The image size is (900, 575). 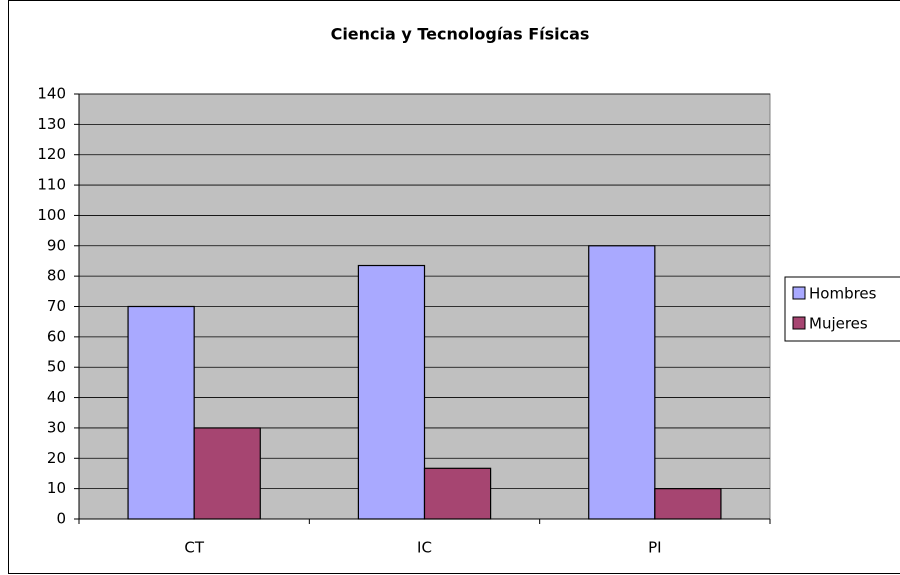 I want to click on y-tick-label: 50, so click(x=56, y=367).